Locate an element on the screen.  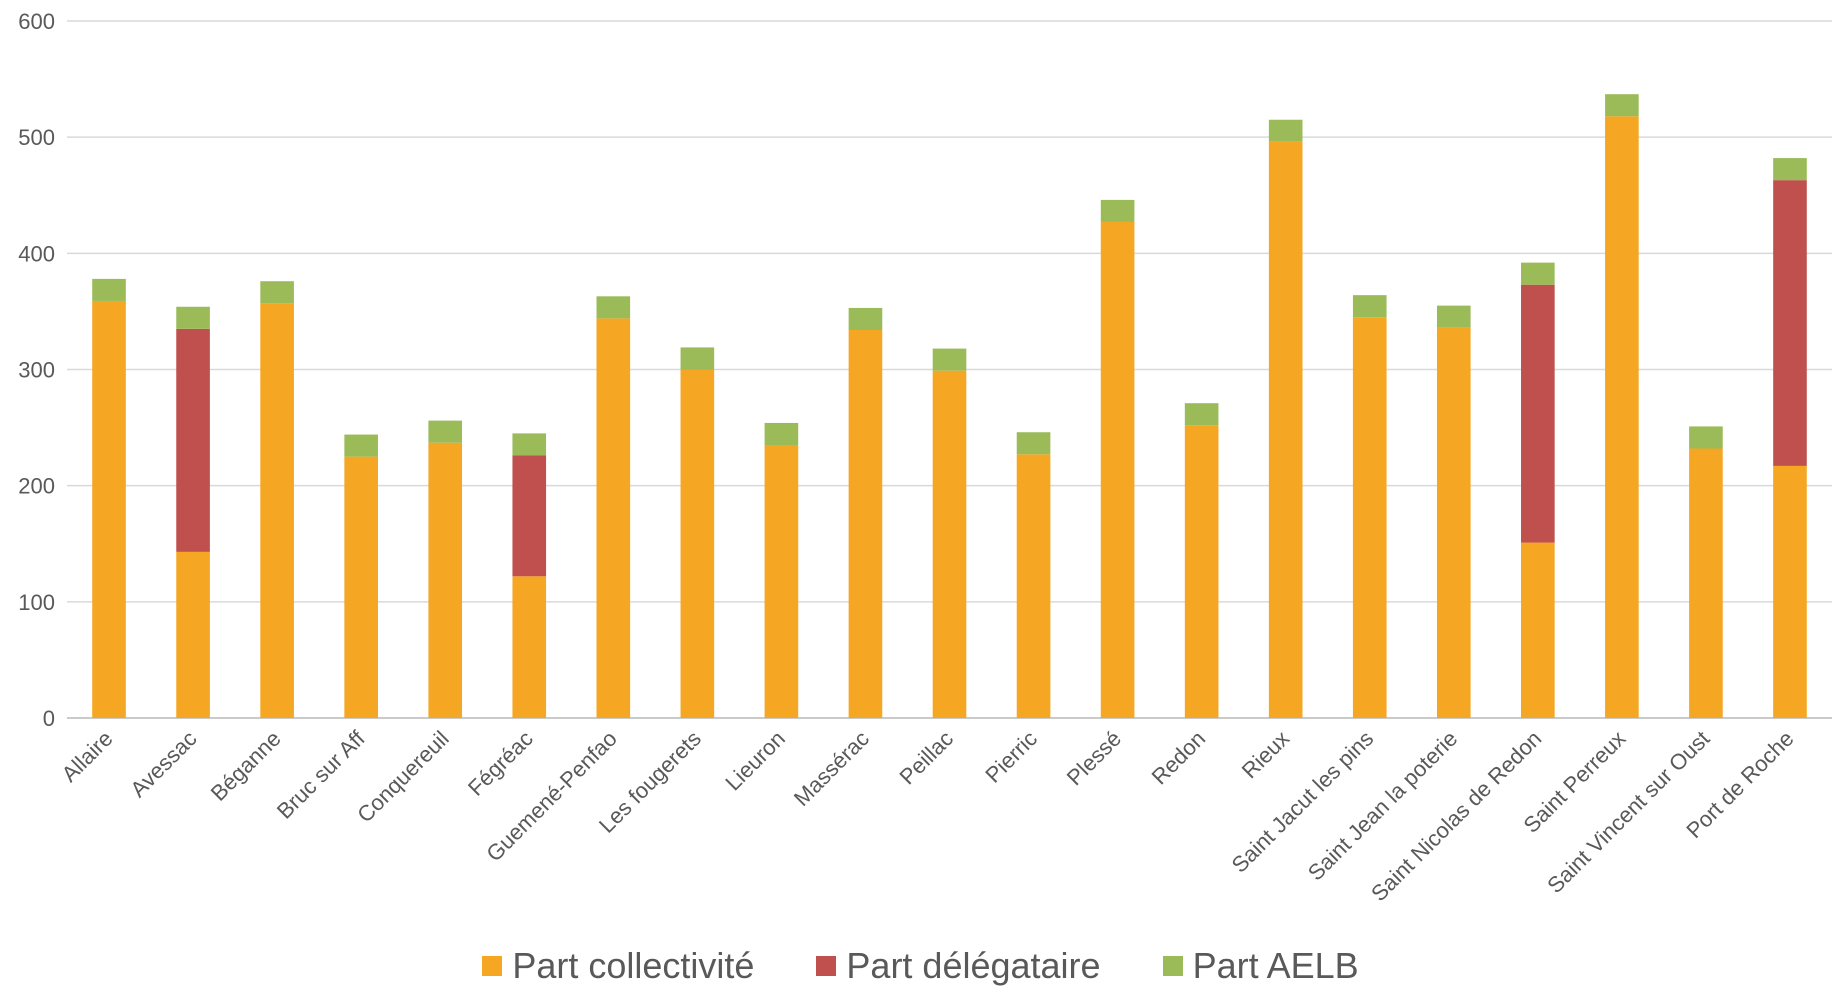
x-tick-label: Saint Jacut les pins is located at coordinates (1303, 802).